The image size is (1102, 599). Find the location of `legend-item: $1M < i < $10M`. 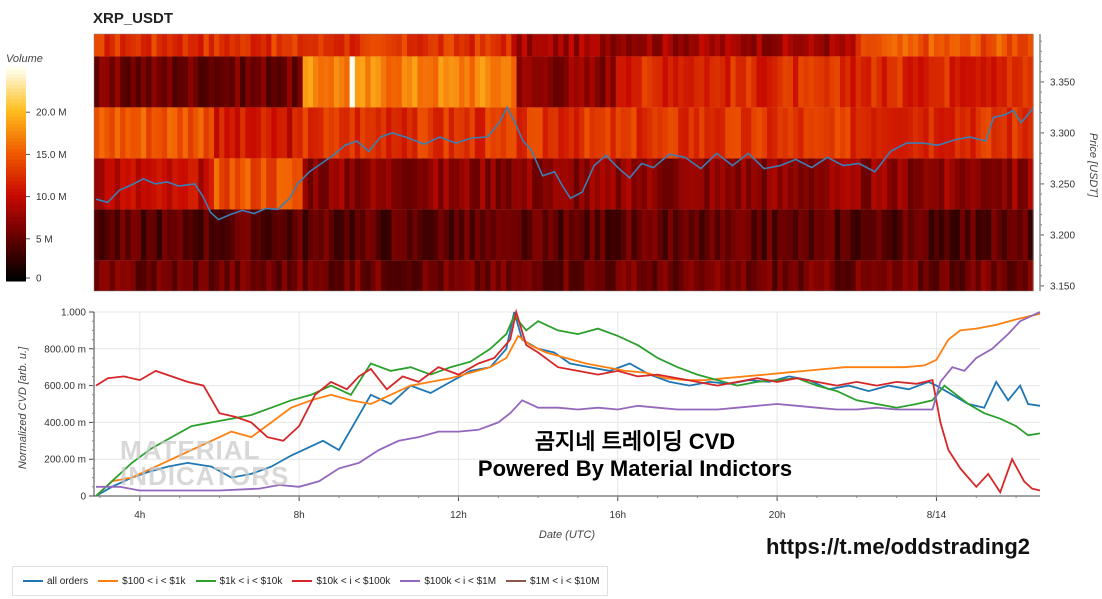

legend-item: $1M < i < $10M is located at coordinates (553, 581).